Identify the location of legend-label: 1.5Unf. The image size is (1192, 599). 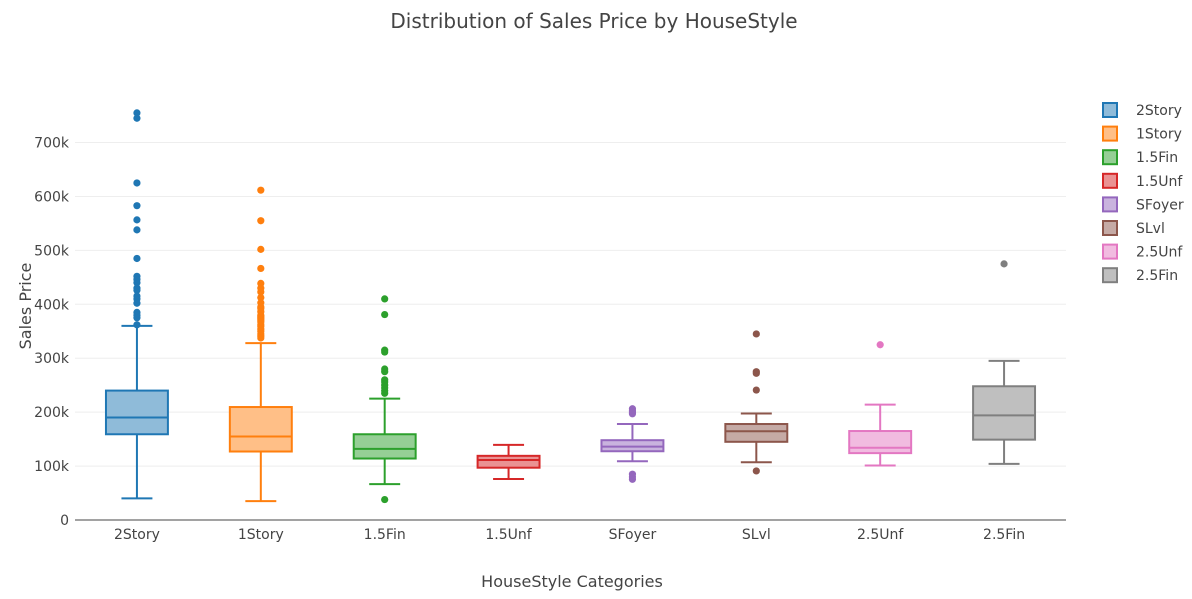
(1159, 182).